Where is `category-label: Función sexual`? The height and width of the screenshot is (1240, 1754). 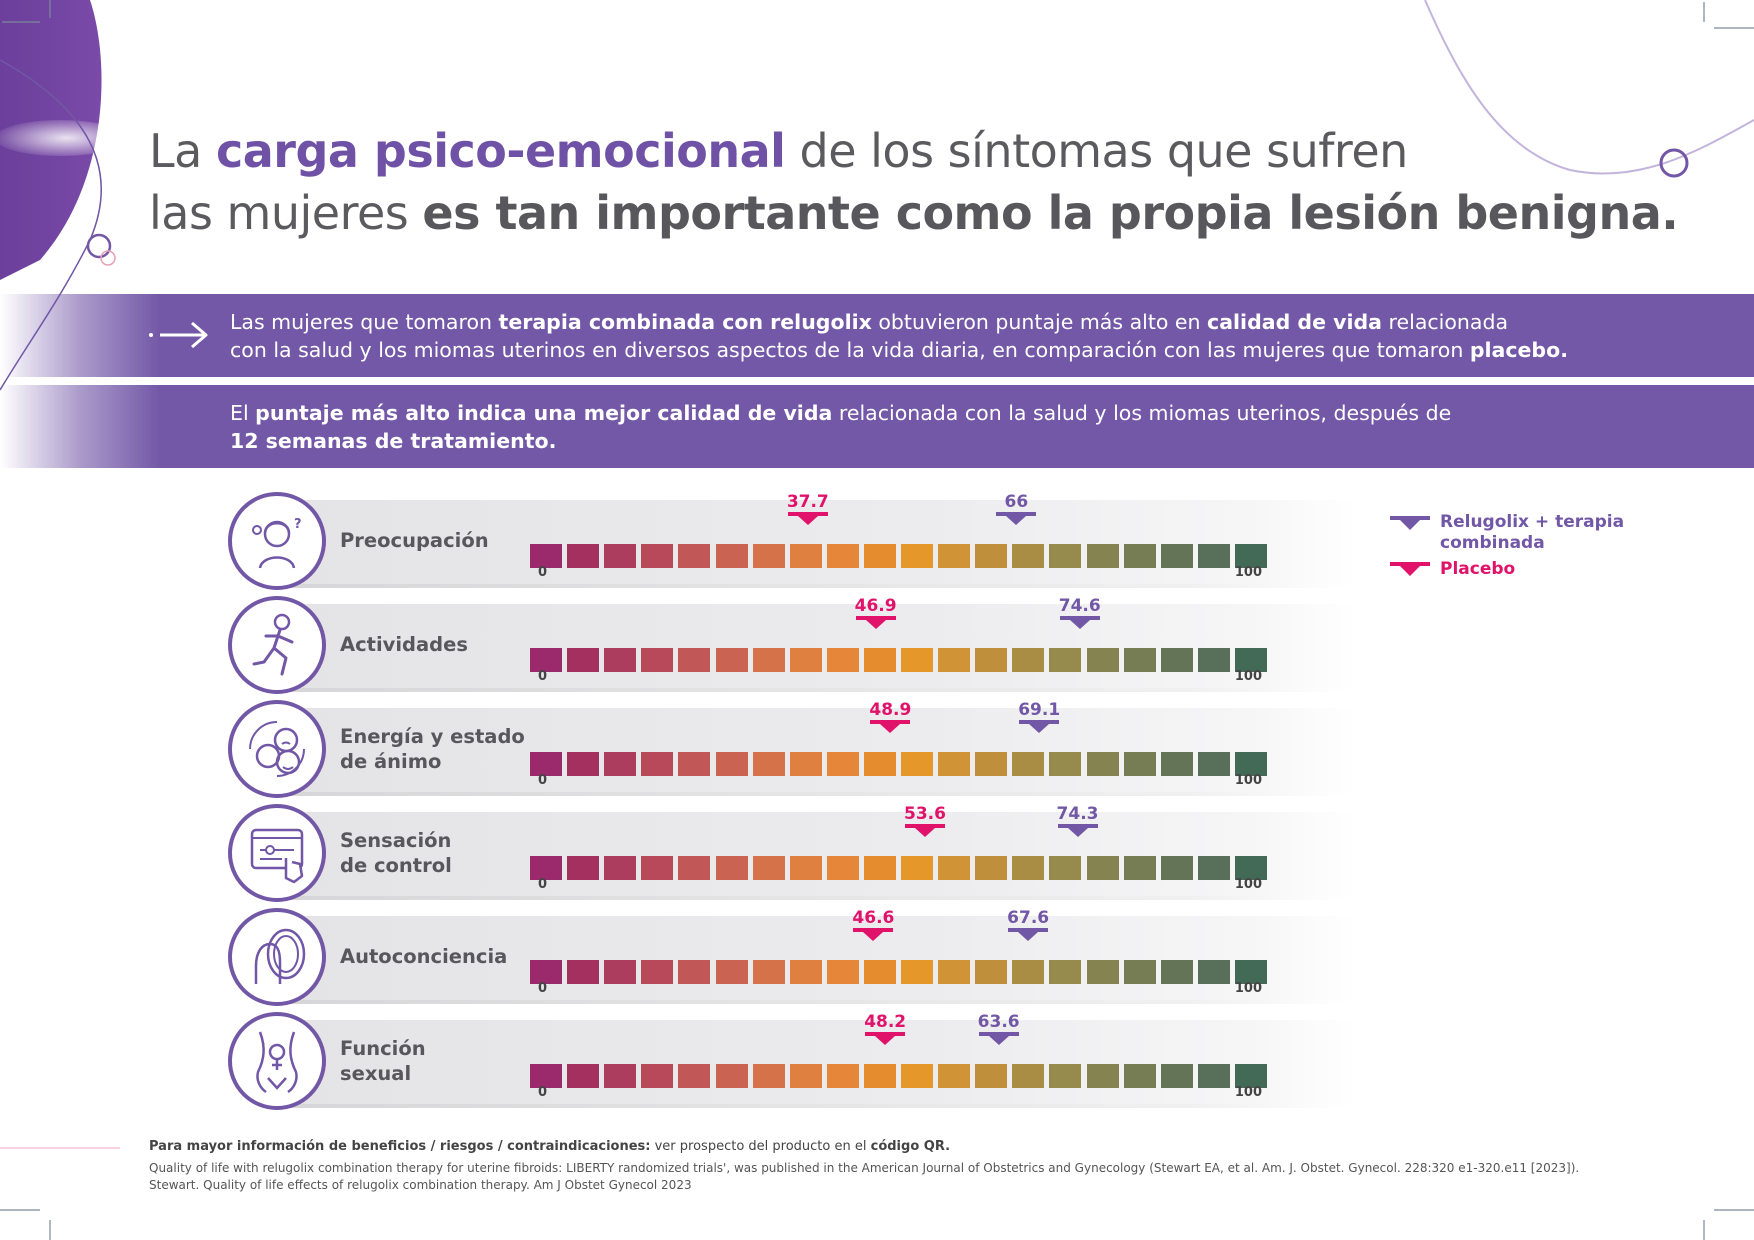 category-label: Función sexual is located at coordinates (383, 1061).